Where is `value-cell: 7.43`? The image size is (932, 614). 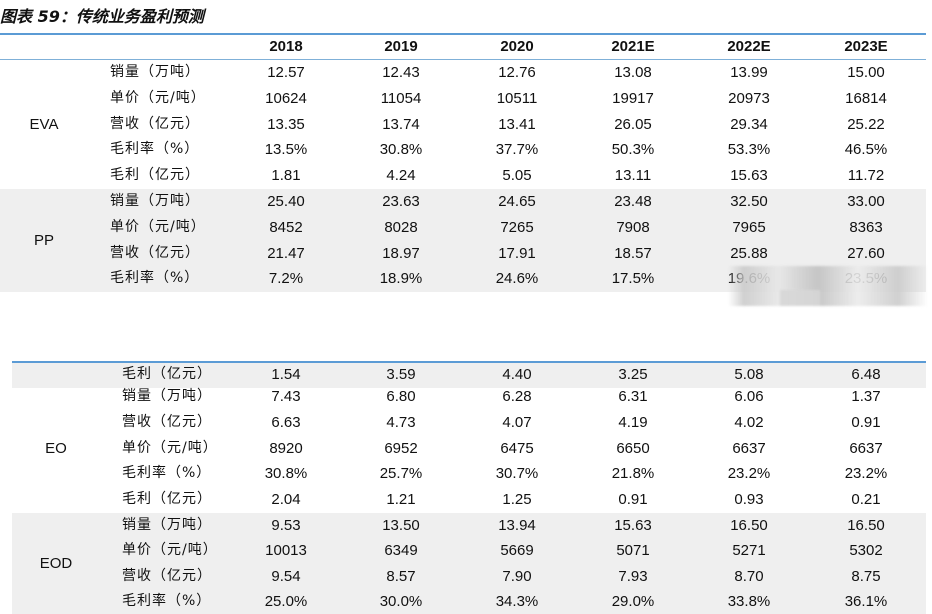
value-cell: 7.43 is located at coordinates (286, 396).